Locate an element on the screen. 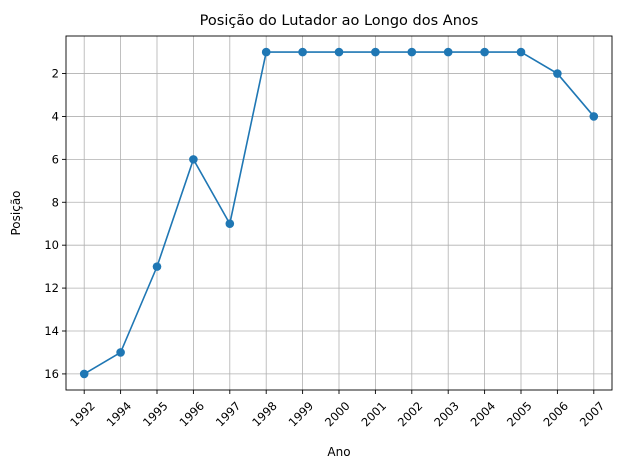  y-tick-label: 6 is located at coordinates (55, 159).